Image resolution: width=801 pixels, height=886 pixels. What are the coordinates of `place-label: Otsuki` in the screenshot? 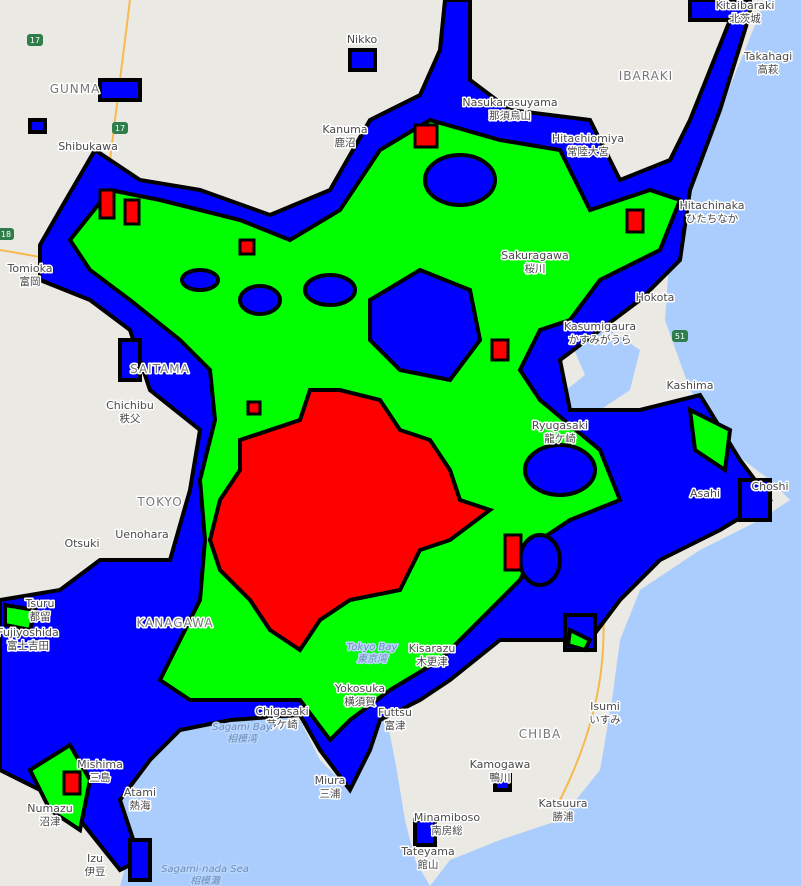 It's located at (81, 543).